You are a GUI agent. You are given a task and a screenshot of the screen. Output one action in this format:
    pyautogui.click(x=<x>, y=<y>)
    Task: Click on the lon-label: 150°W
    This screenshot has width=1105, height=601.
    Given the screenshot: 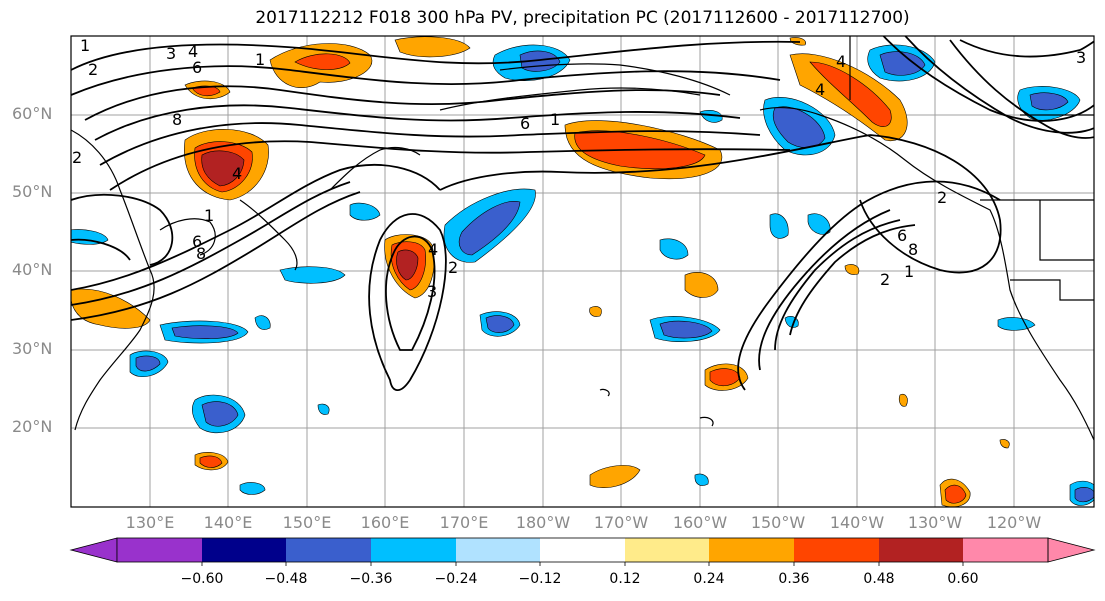 What is the action you would take?
    pyautogui.click(x=778, y=522)
    